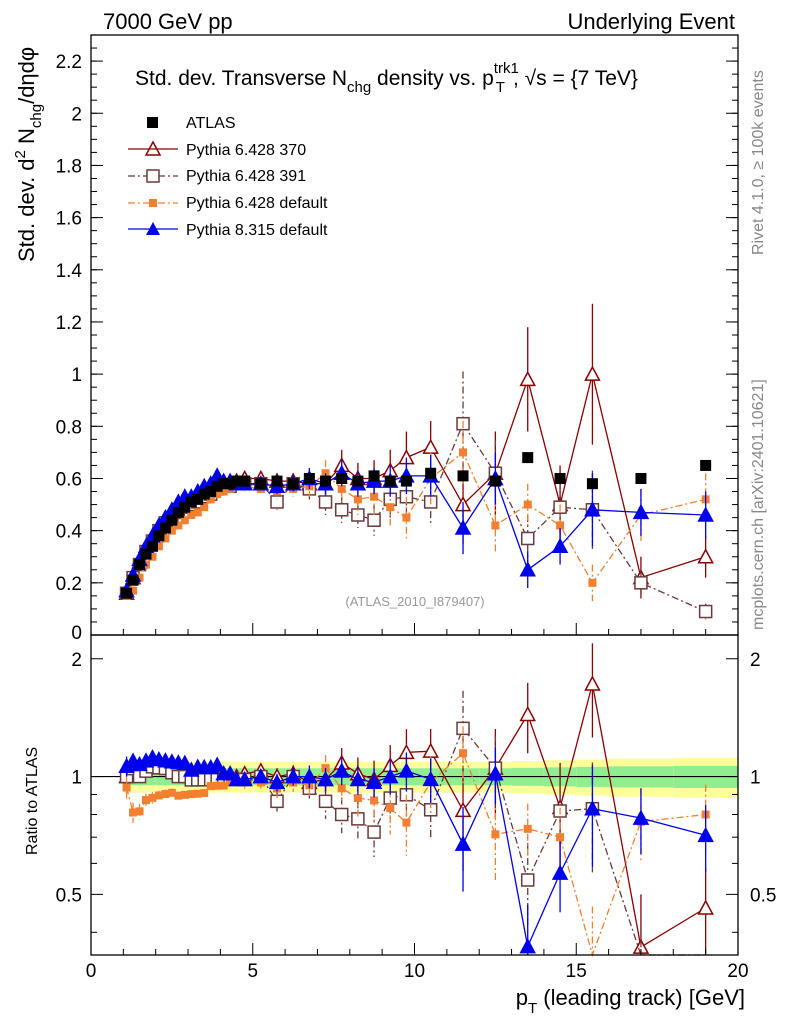 The image size is (786, 1024). I want to click on x-tick-label: 10, so click(414, 971).